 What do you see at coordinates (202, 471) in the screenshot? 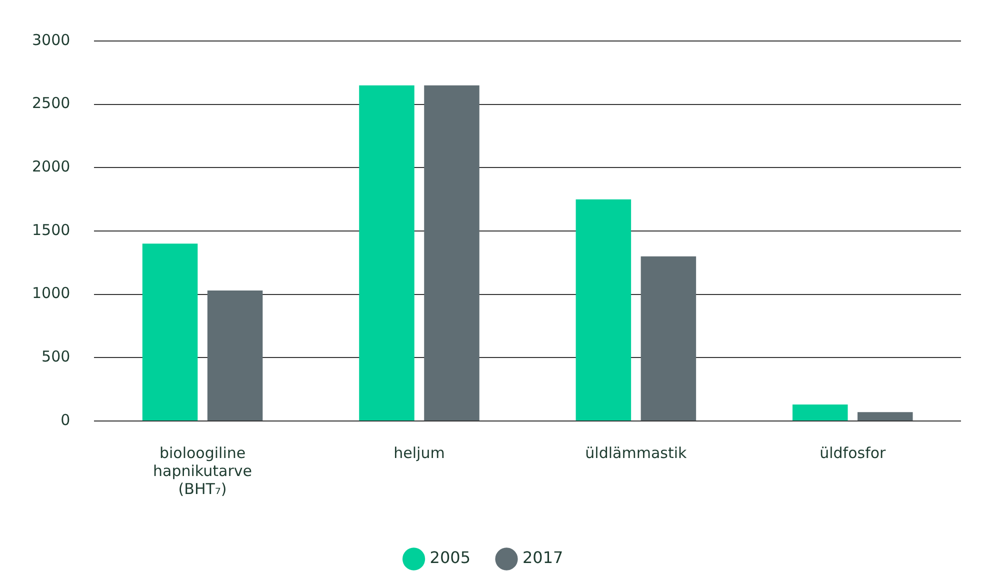
I see `x-tick-label: bioloogiline hapnikutarve (BHT₇)` at bounding box center [202, 471].